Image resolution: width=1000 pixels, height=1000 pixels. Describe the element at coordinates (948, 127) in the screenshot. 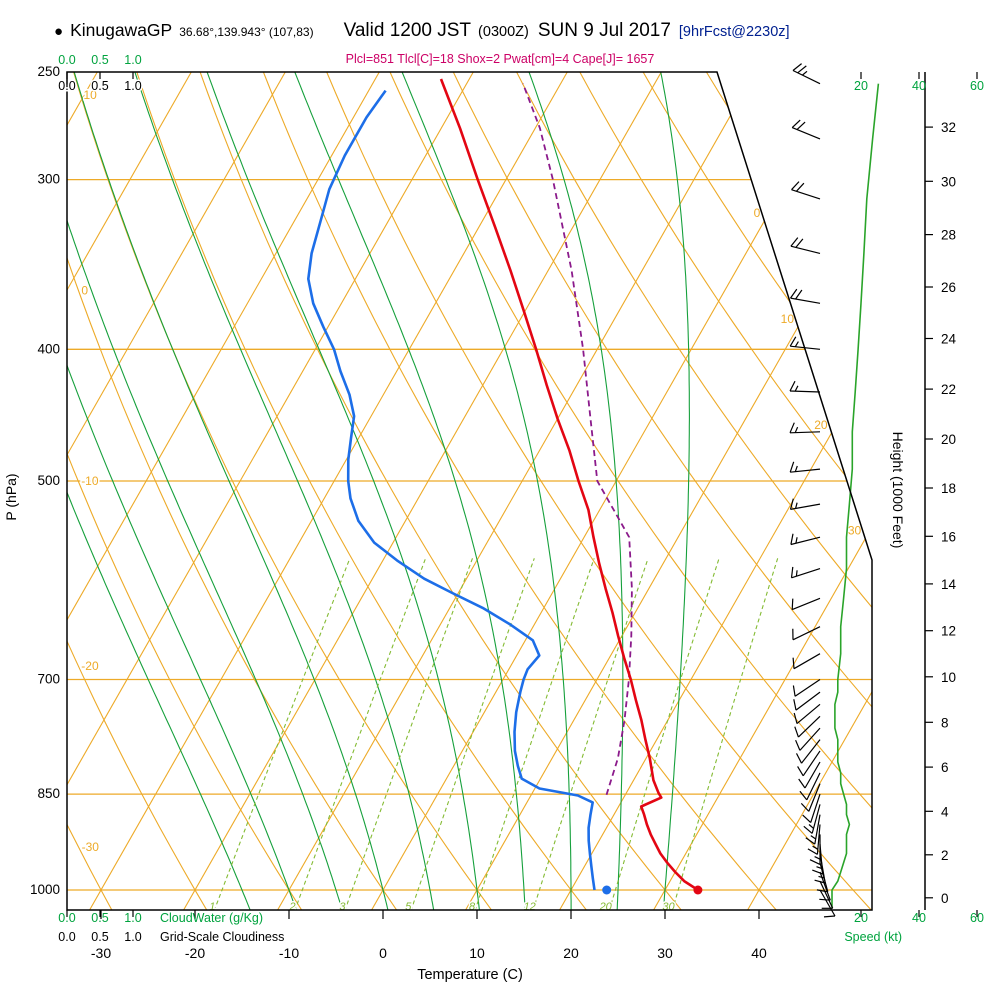

I see `height-tick-label: 32` at that location.